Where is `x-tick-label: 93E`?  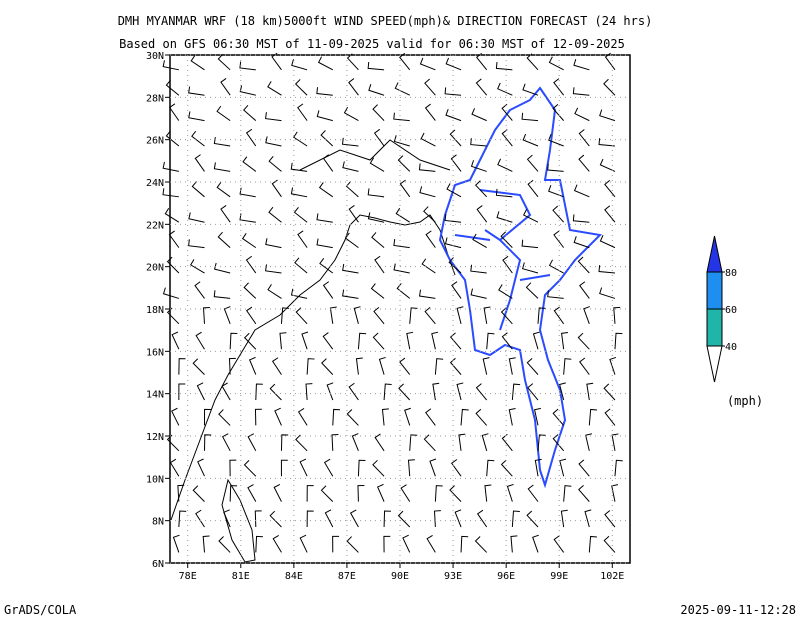
x-tick-label: 93E is located at coordinates (453, 576).